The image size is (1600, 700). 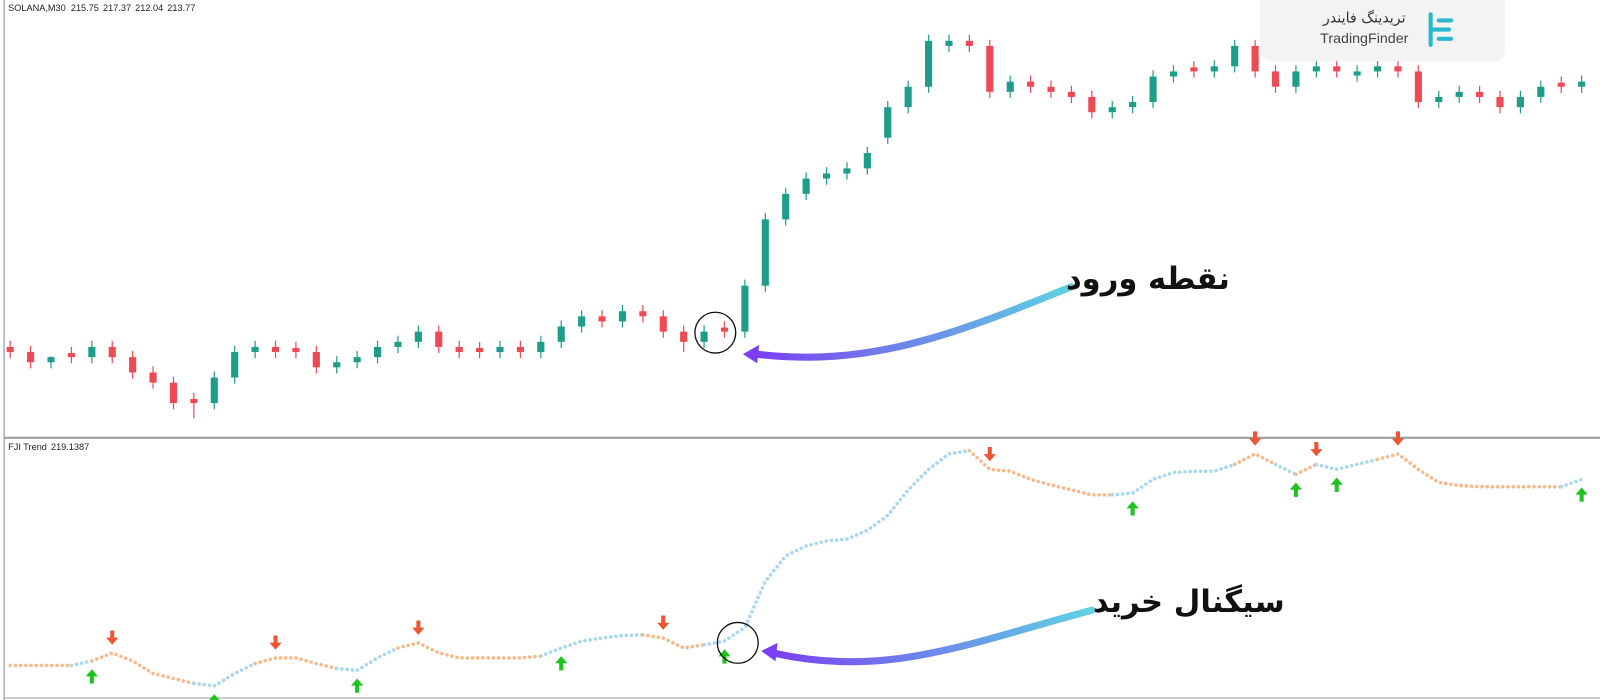 I want to click on signal-circle, so click(x=737, y=642).